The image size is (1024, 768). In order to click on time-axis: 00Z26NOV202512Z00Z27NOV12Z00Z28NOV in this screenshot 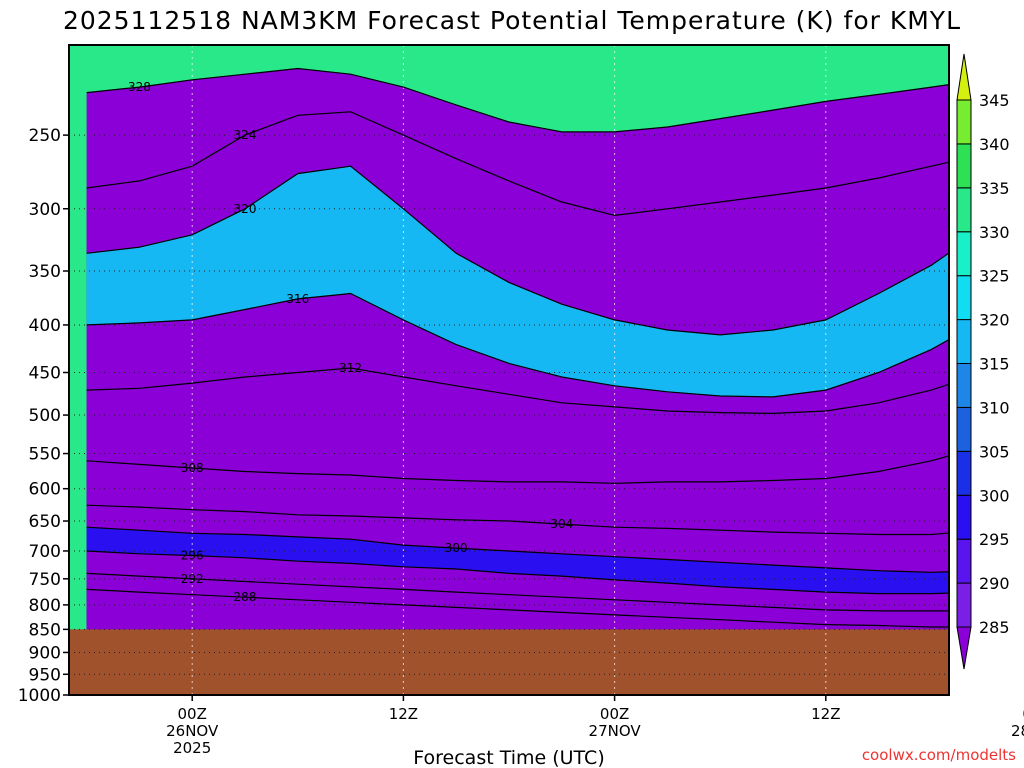, I will do `click(595, 726)`.